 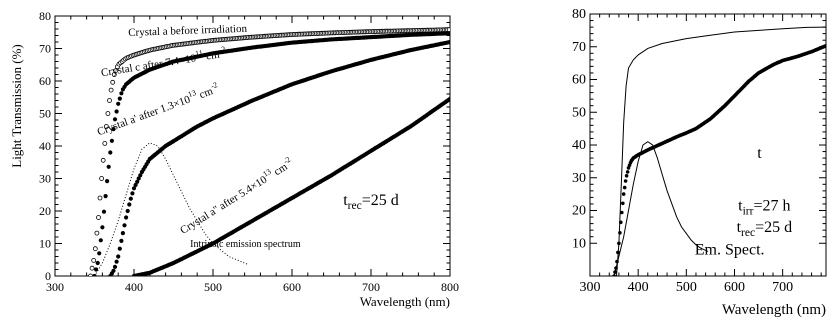 I want to click on annotation: tirr=27 h, so click(x=764, y=208).